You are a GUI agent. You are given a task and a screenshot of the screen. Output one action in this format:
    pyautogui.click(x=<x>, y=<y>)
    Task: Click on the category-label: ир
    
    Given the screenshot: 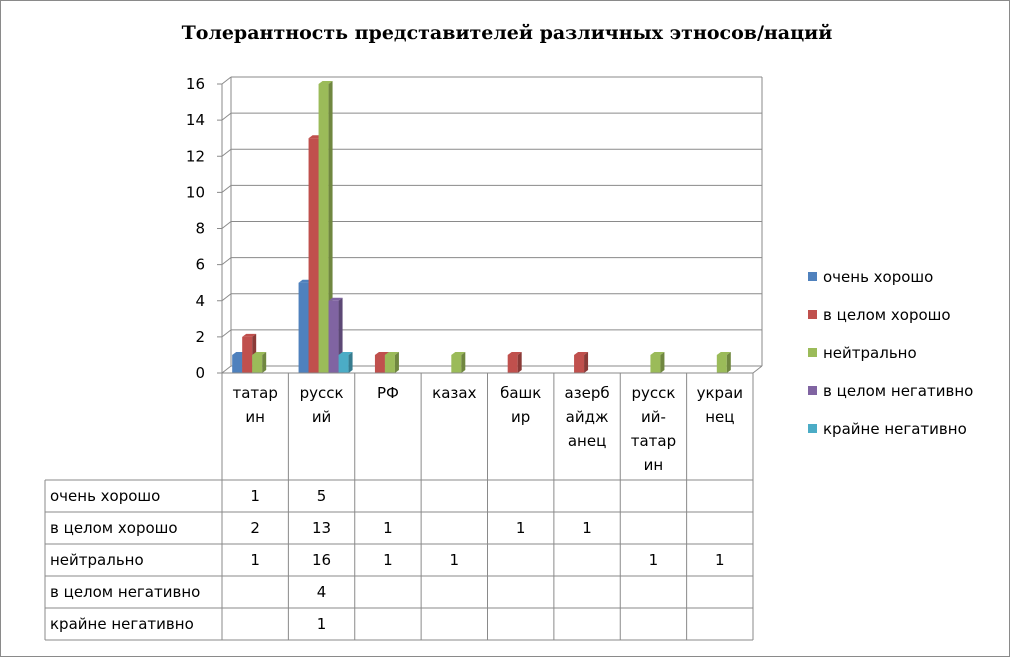 What is the action you would take?
    pyautogui.click(x=520, y=417)
    